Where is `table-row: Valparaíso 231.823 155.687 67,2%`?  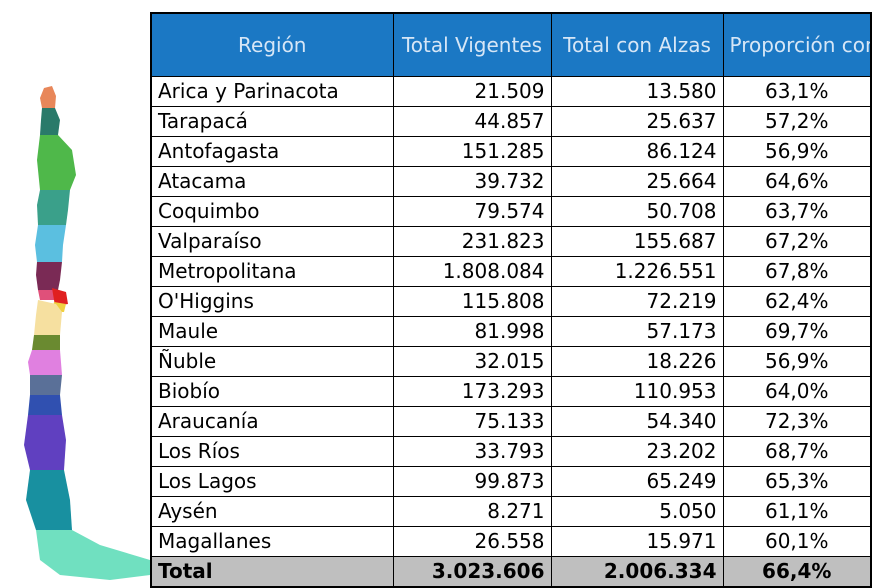 table-row: Valparaíso 231.823 155.687 67,2% is located at coordinates (511, 241).